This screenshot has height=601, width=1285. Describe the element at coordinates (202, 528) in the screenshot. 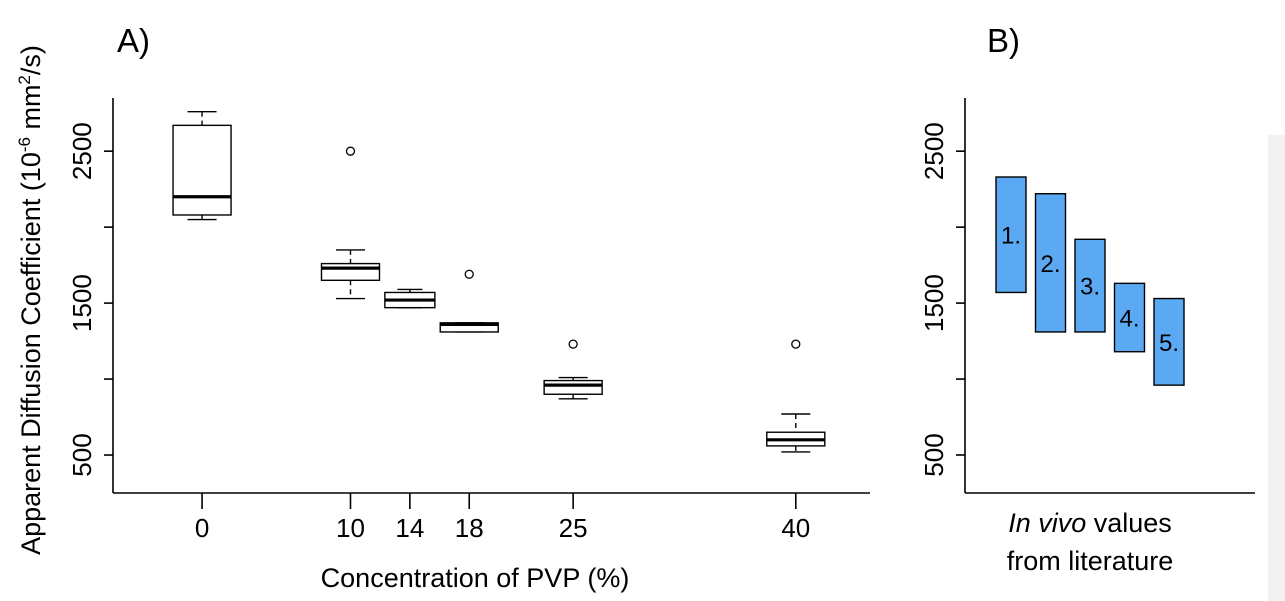

I see `x-tick-label-0: 0` at that location.